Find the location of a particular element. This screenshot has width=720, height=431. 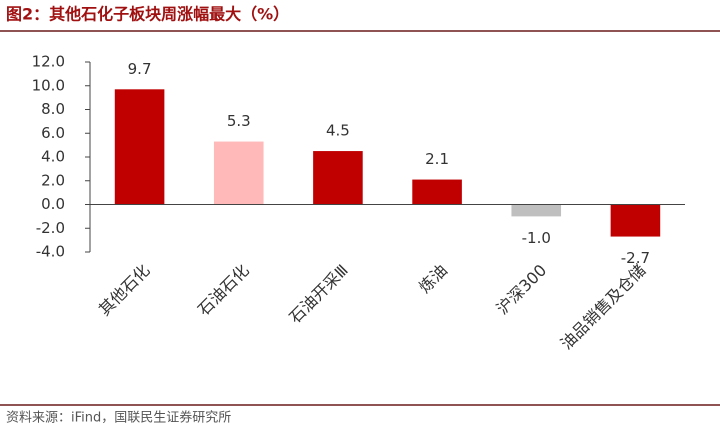

data-label: -1.0 is located at coordinates (536, 238).